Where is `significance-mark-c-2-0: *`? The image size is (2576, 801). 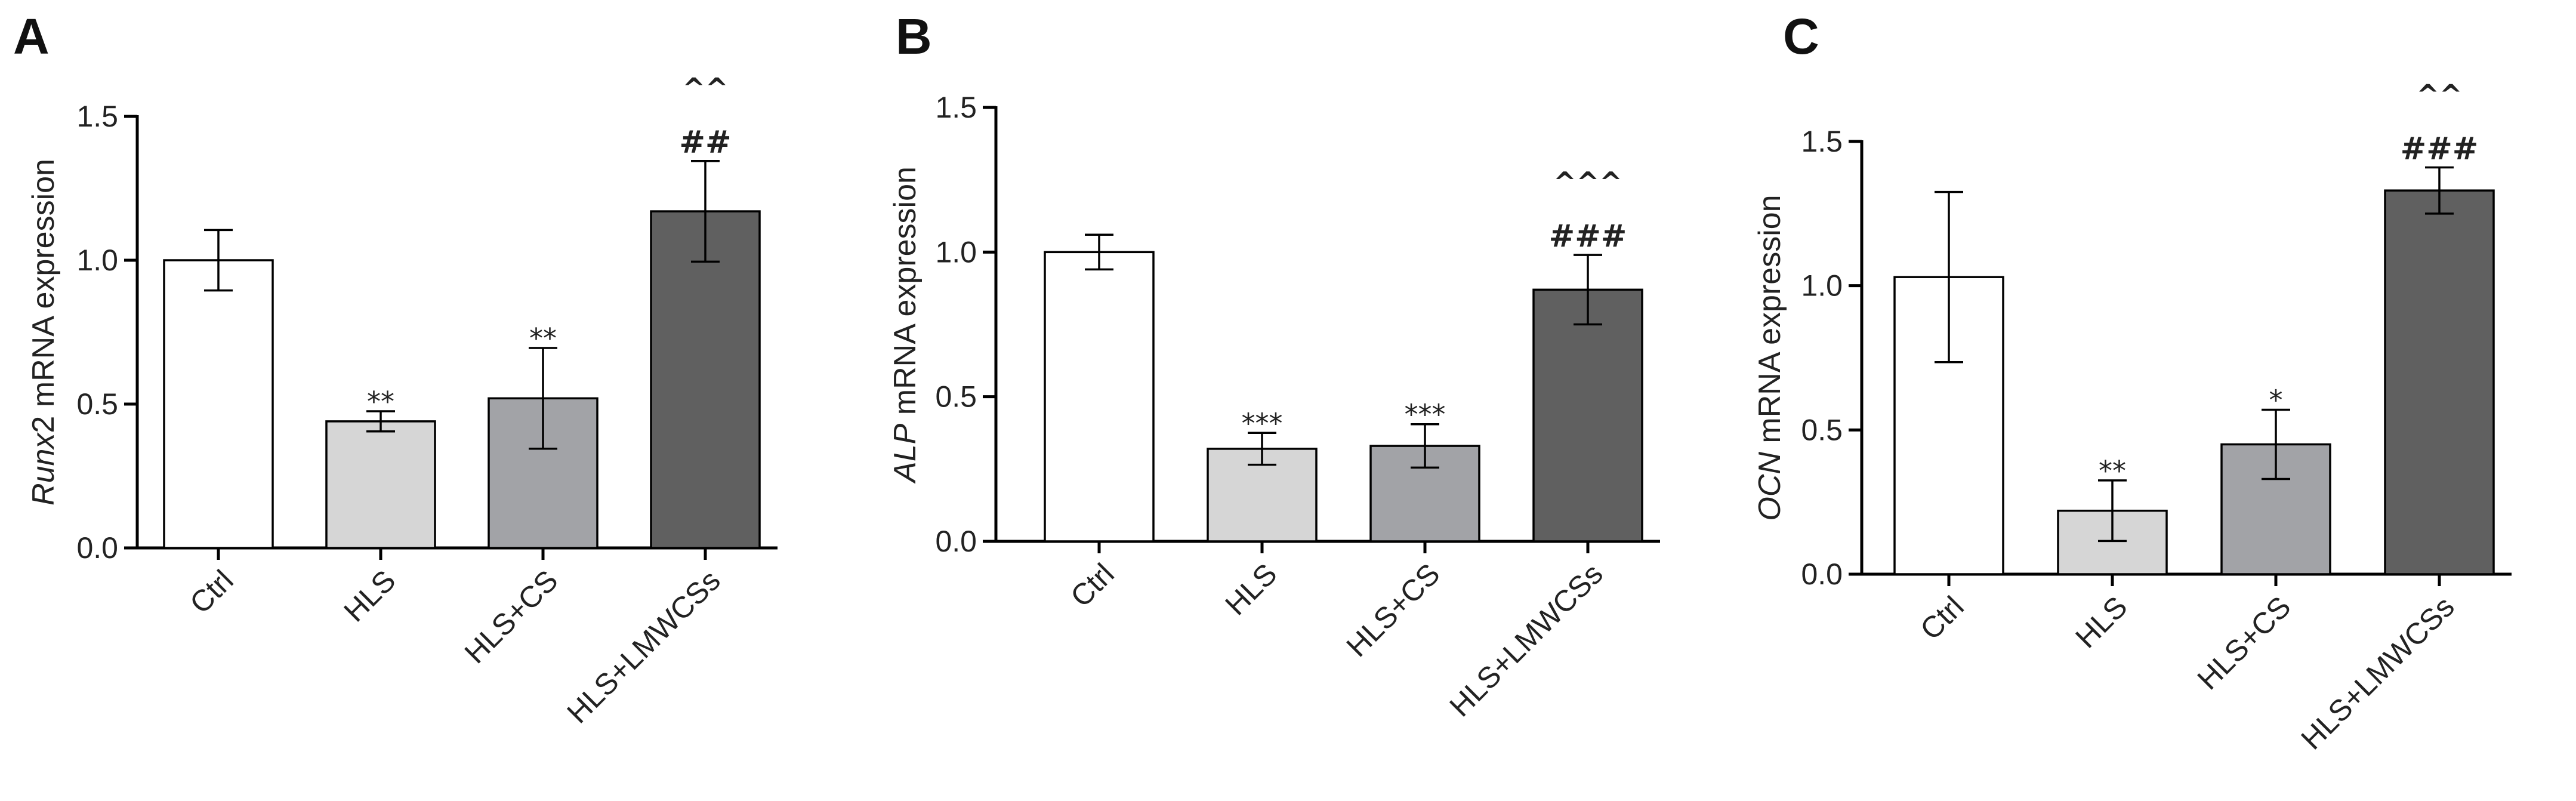
significance-mark-c-2-0: * is located at coordinates (2276, 400).